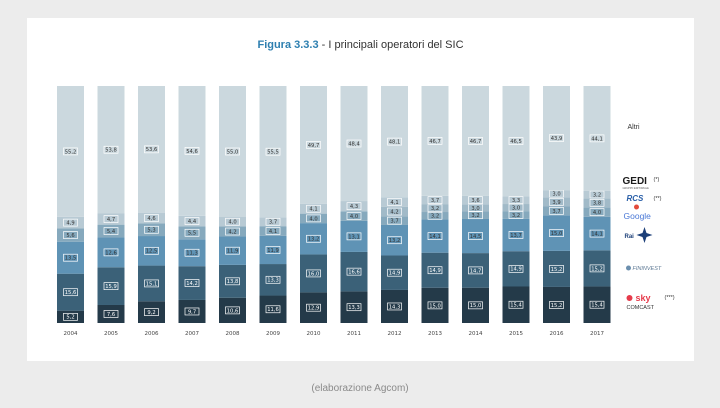 The height and width of the screenshot is (408, 720). Describe the element at coordinates (192, 222) in the screenshot. I see `value-label: 4,4` at that location.